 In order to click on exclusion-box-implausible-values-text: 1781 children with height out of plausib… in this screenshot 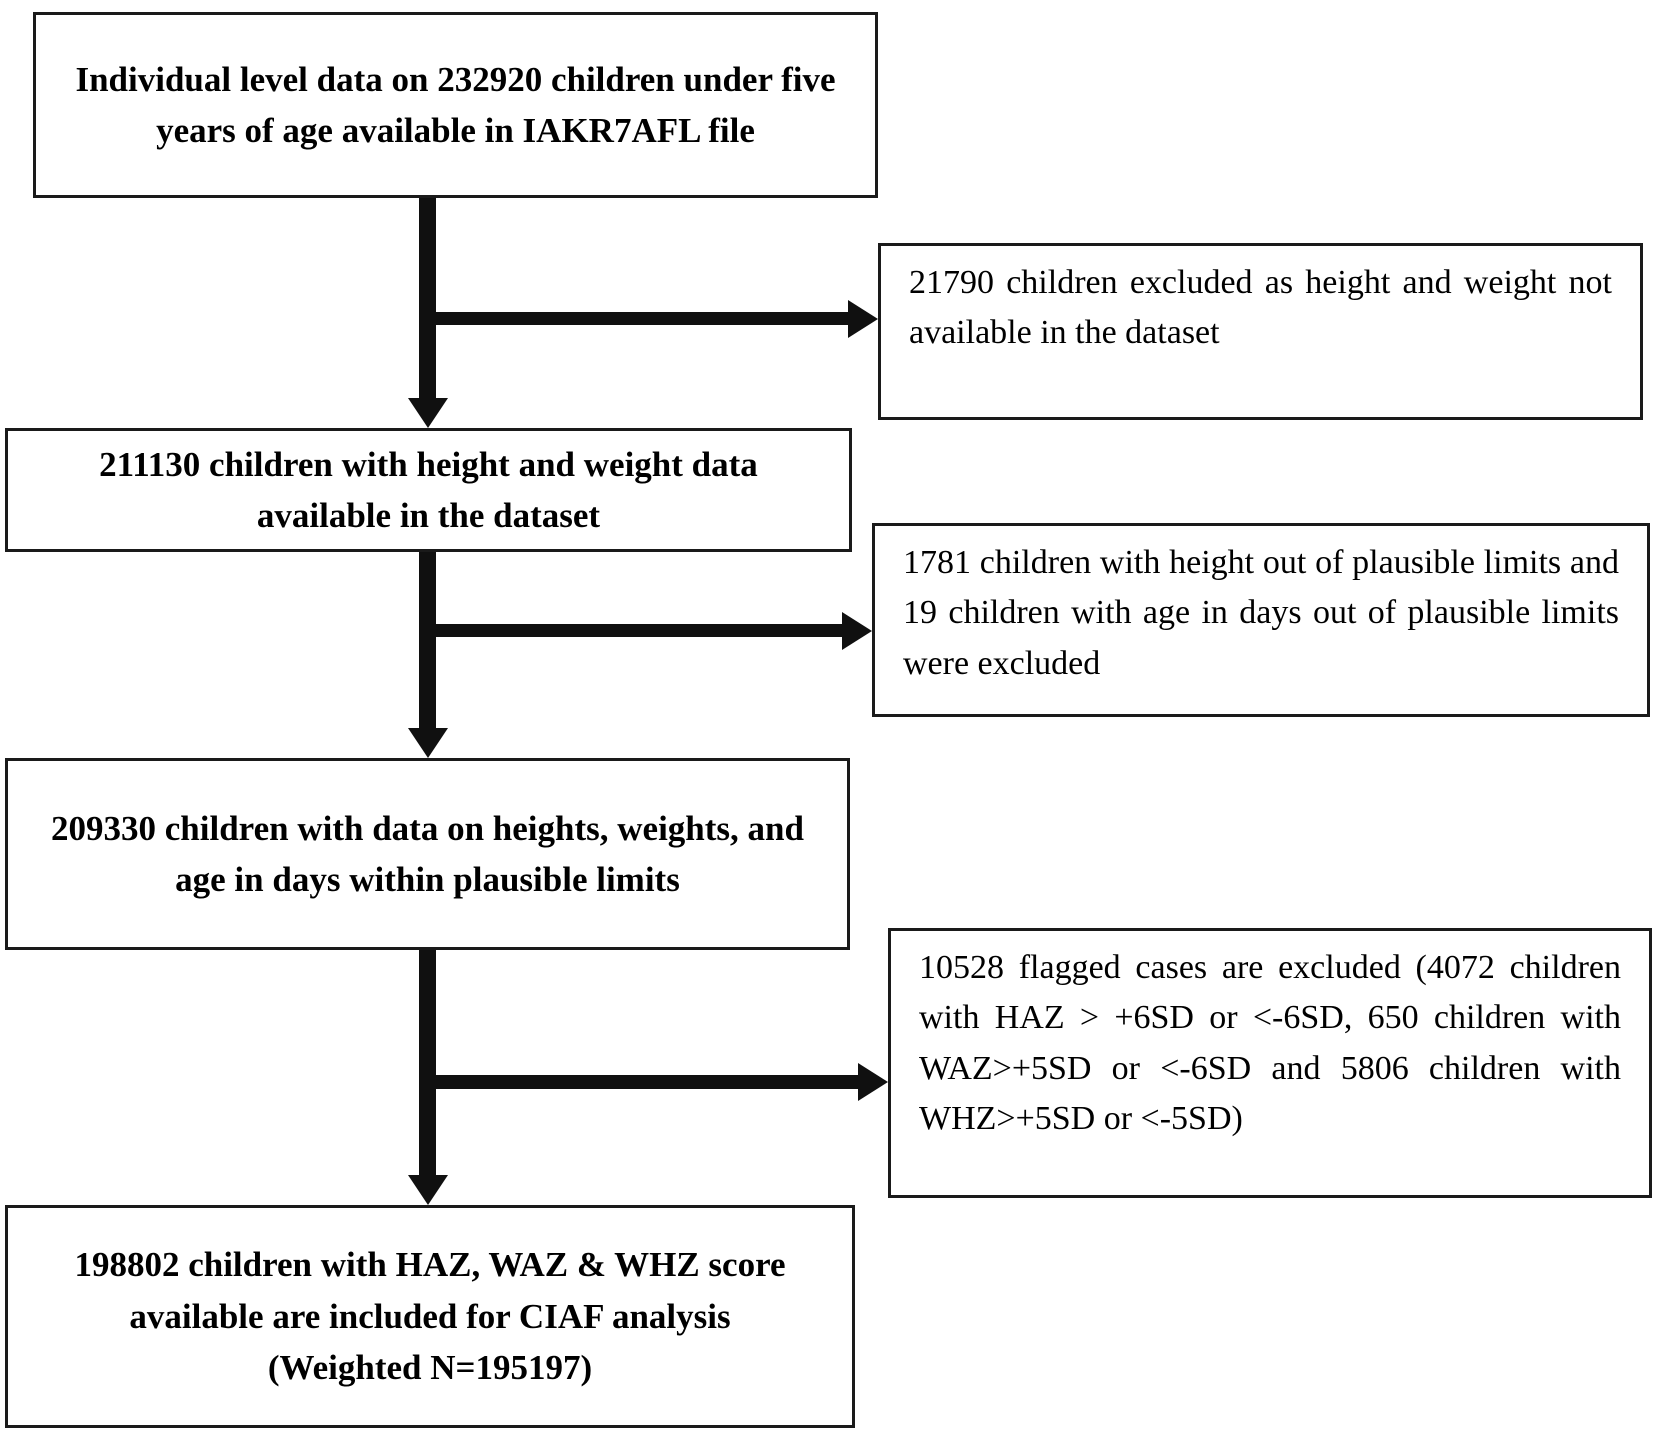, I will do `click(1261, 613)`.